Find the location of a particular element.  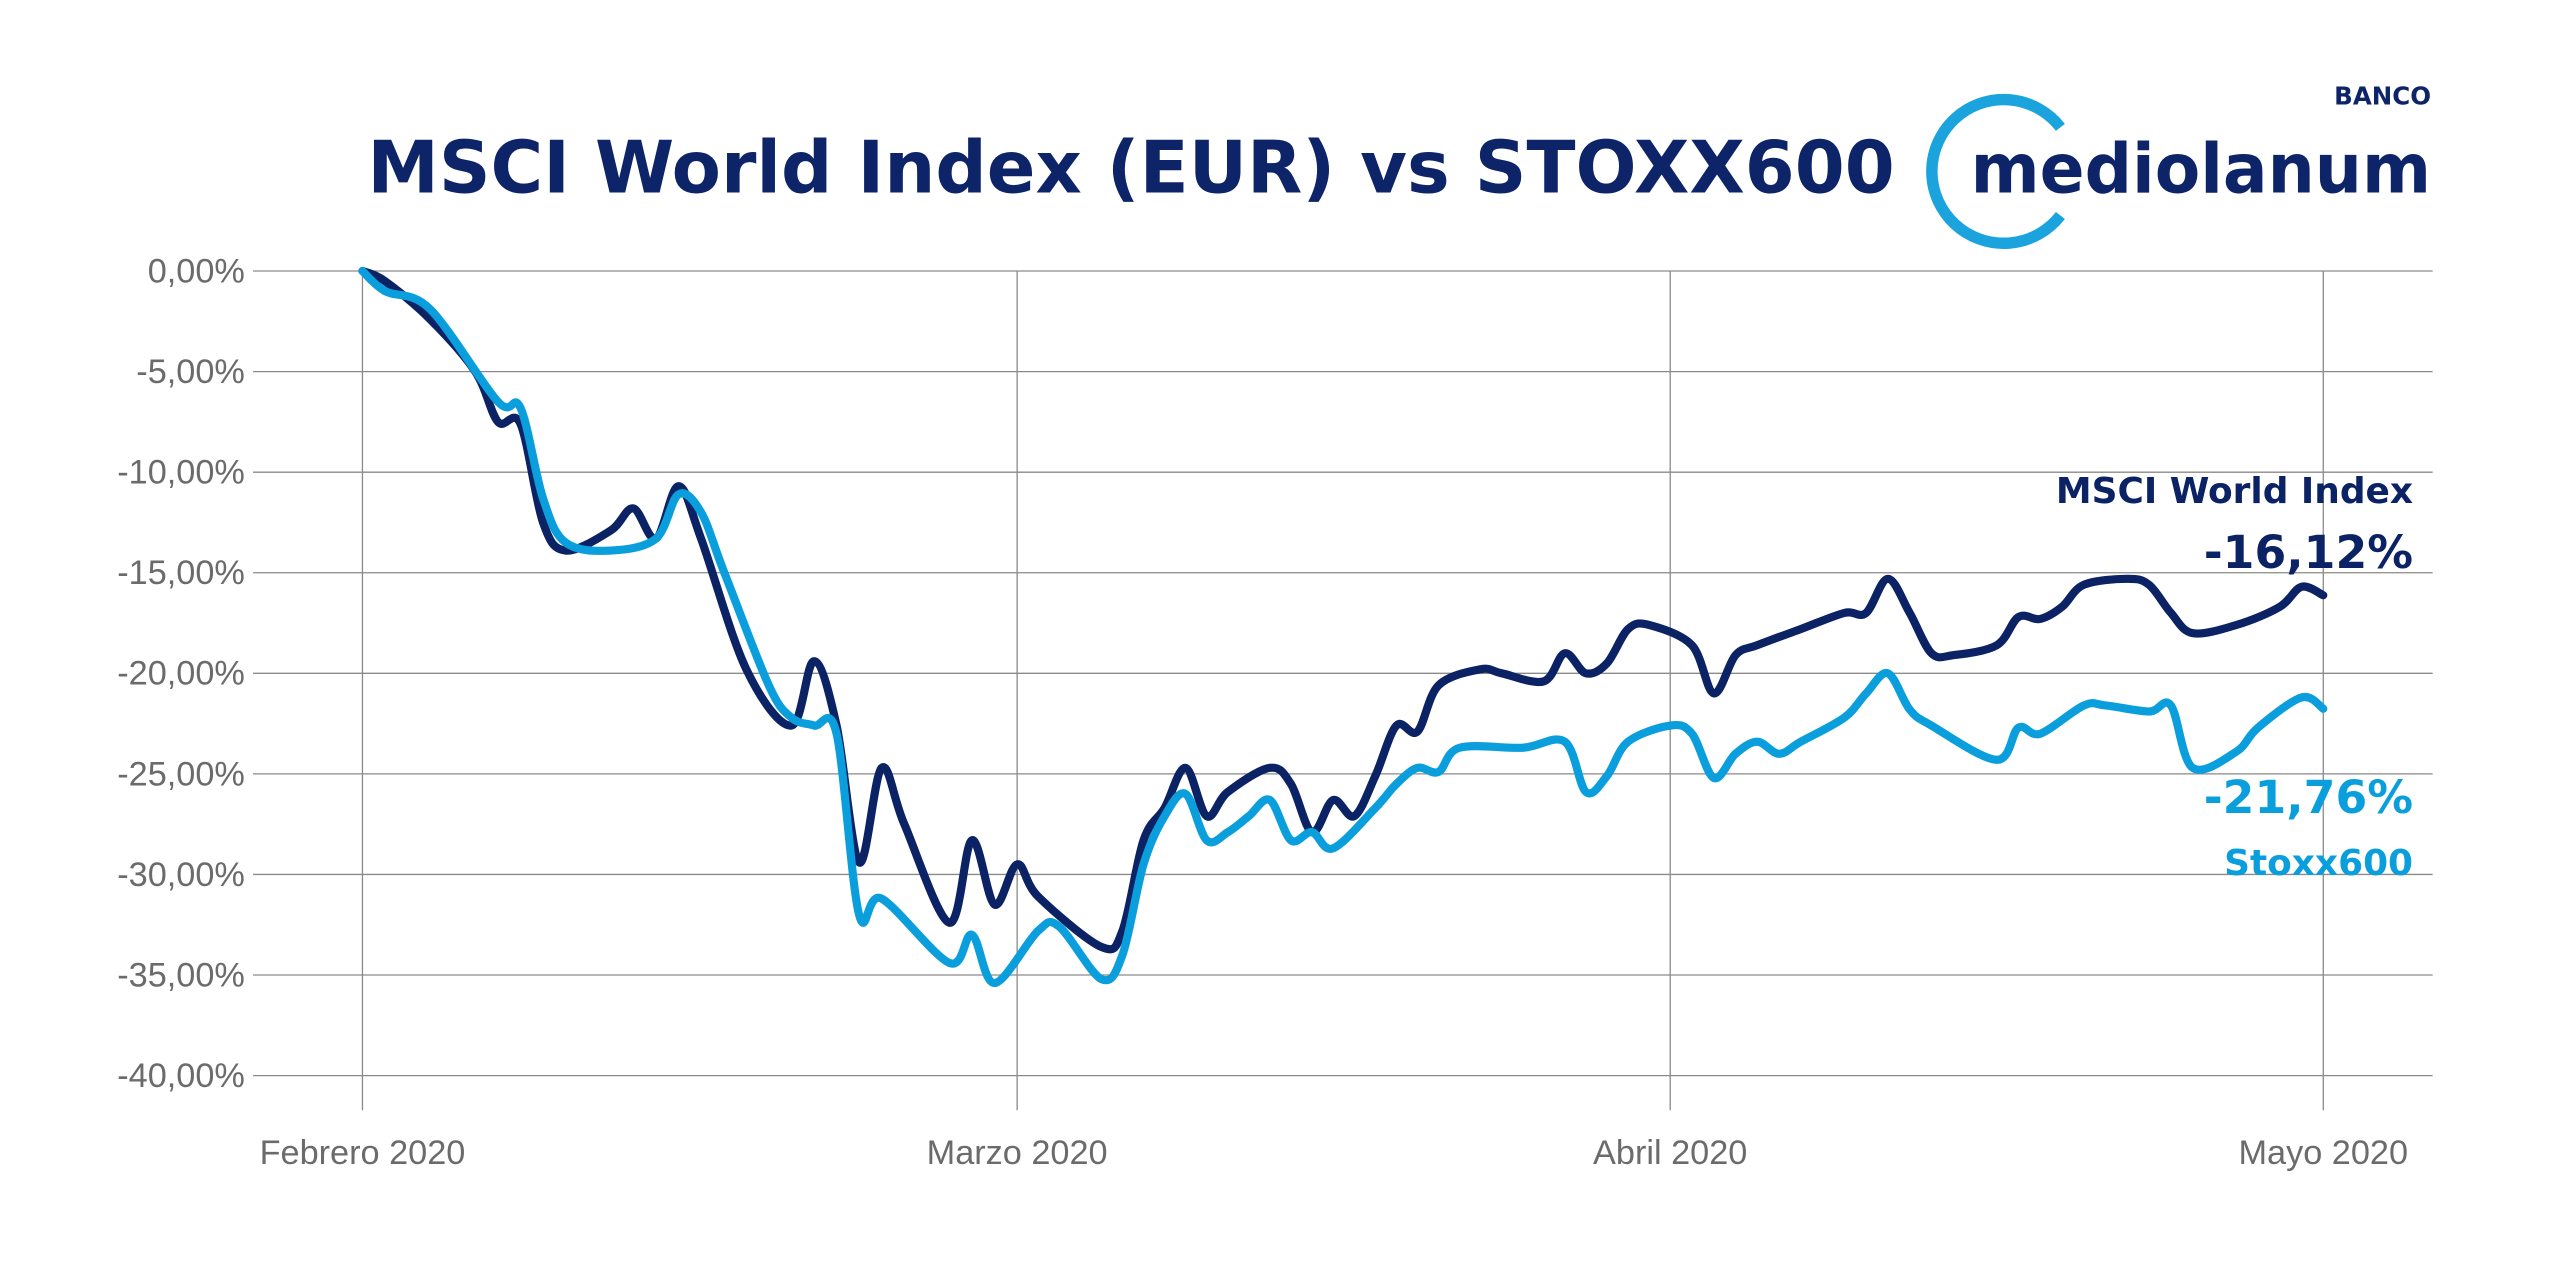

y-tick-label: -30,00% is located at coordinates (181, 875).